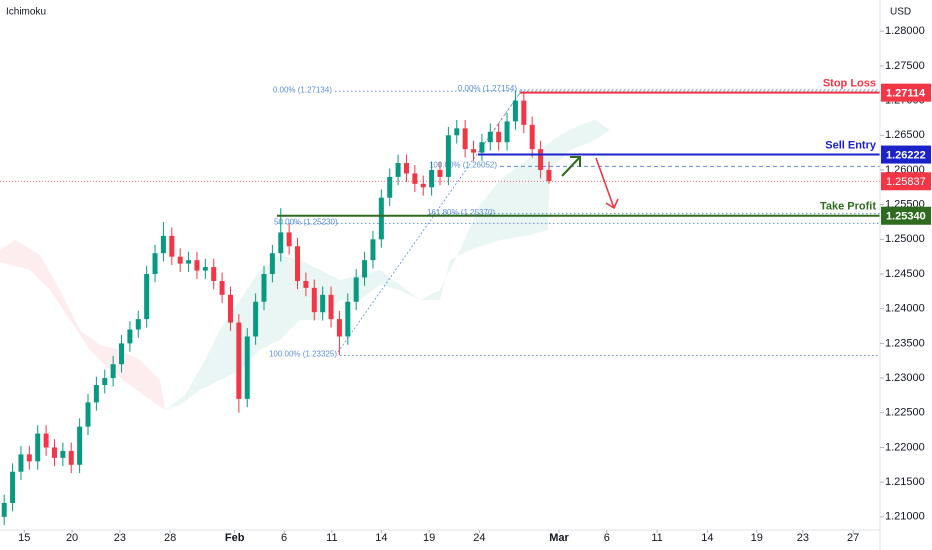 This screenshot has height=550, width=932. I want to click on x-tick-label: Feb, so click(235, 538).